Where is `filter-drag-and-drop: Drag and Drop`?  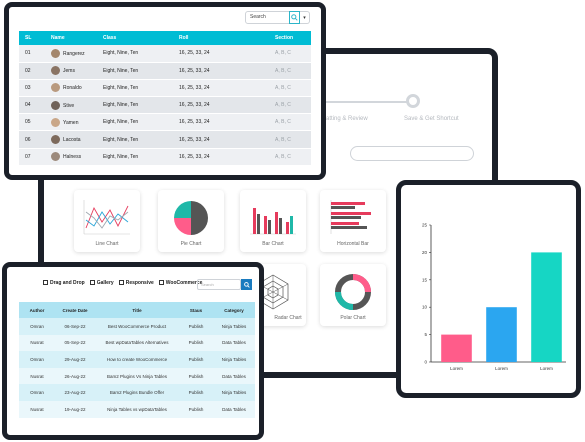 filter-drag-and-drop: Drag and Drop is located at coordinates (64, 283).